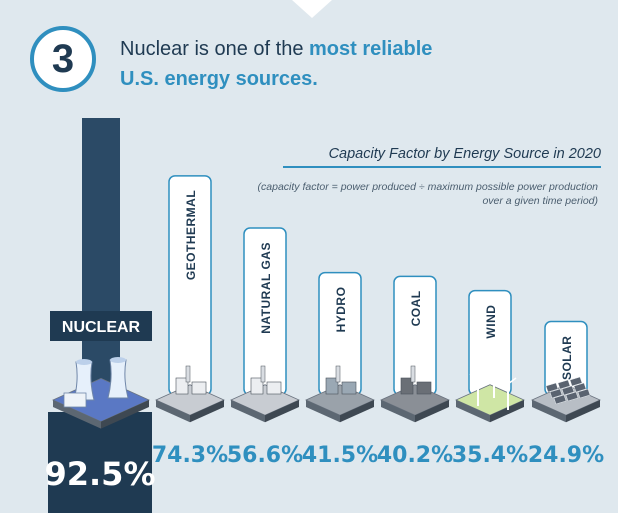  I want to click on category-label-box-nuclear, so click(101, 326).